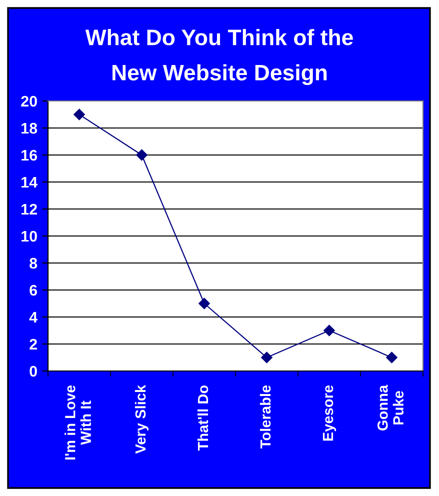 The height and width of the screenshot is (496, 439). I want to click on y-tick-label: 6, so click(34, 290).